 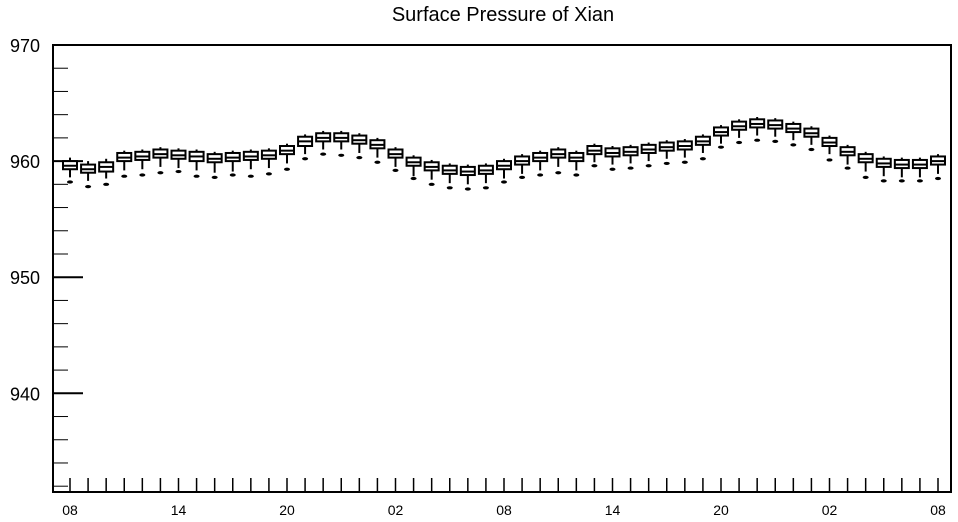 I want to click on box-series, so click(x=504, y=153).